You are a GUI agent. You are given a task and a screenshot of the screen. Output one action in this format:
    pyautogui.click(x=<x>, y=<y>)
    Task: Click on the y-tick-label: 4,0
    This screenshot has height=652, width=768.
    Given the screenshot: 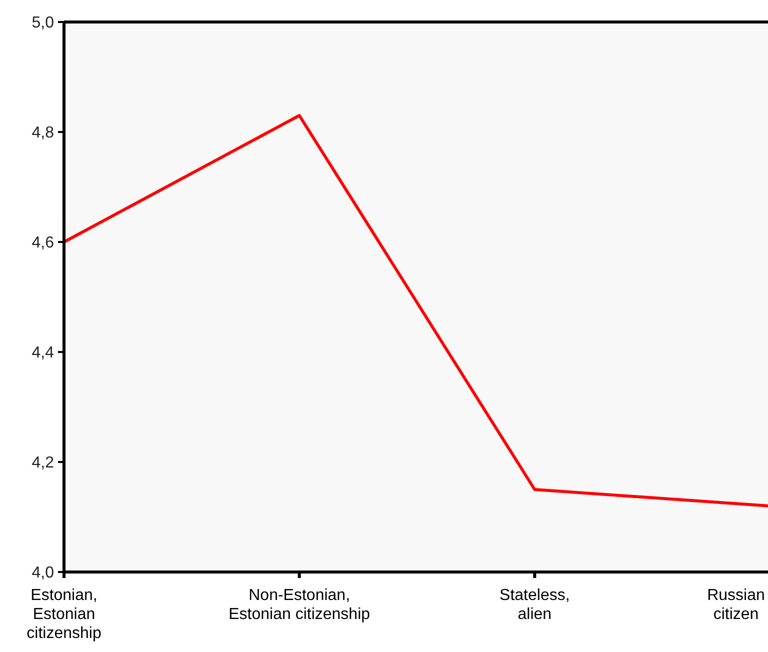 What is the action you would take?
    pyautogui.click(x=43, y=573)
    